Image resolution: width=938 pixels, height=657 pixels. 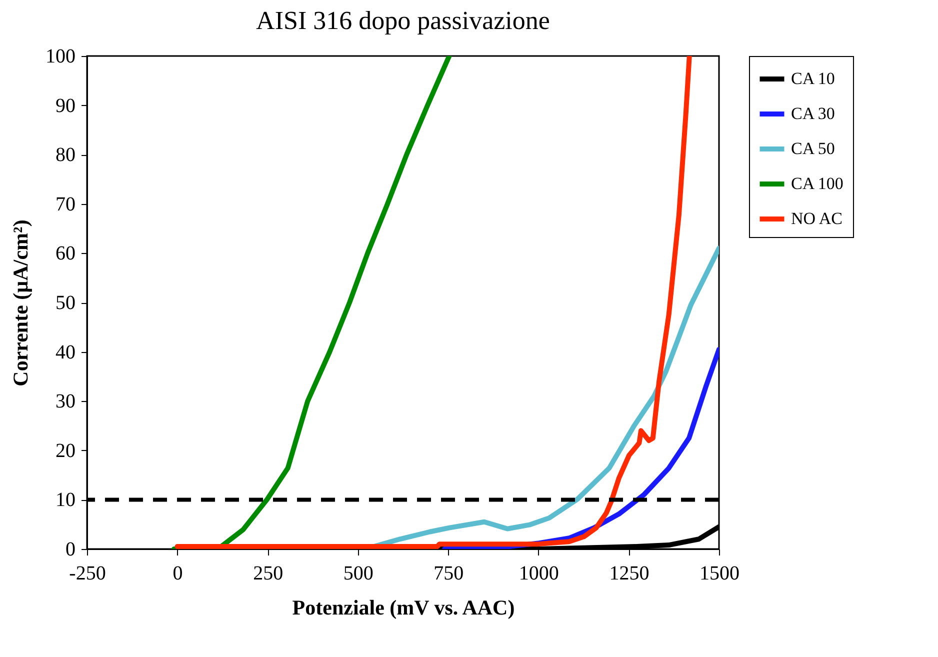 I want to click on legend-label: CA 50, so click(x=813, y=148).